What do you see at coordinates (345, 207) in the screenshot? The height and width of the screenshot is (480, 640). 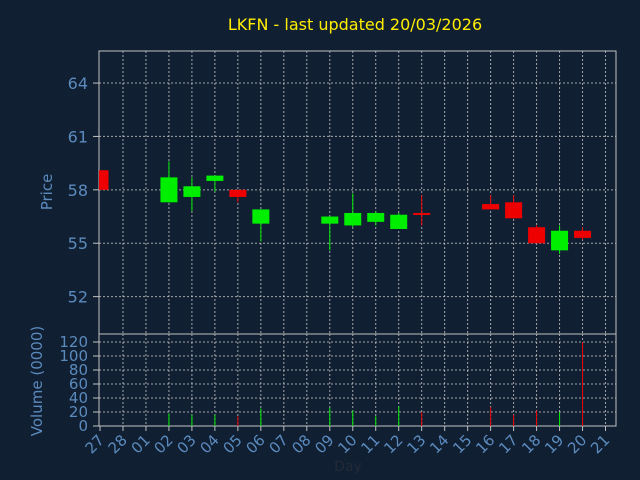 I see `price-candles` at bounding box center [345, 207].